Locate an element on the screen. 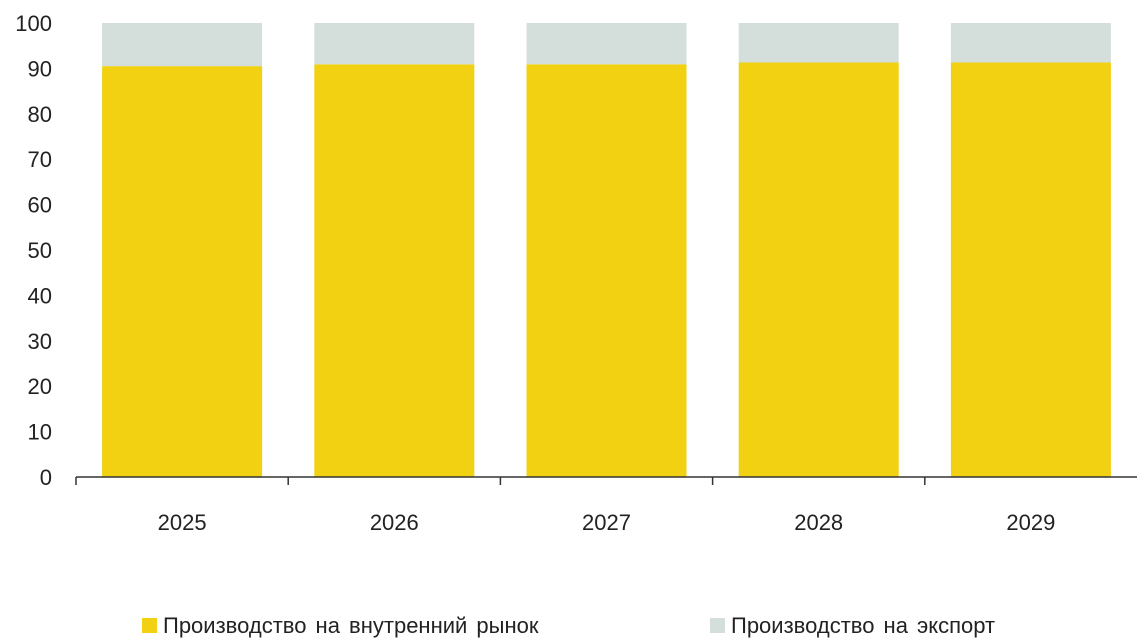 This screenshot has width=1137, height=639. y-tick-label: 40 is located at coordinates (40, 295).